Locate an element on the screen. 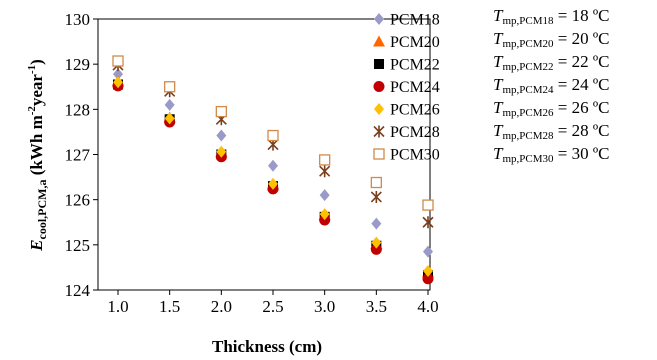 The height and width of the screenshot is (360, 657). annotation-value: = 22 ºC is located at coordinates (581, 61).